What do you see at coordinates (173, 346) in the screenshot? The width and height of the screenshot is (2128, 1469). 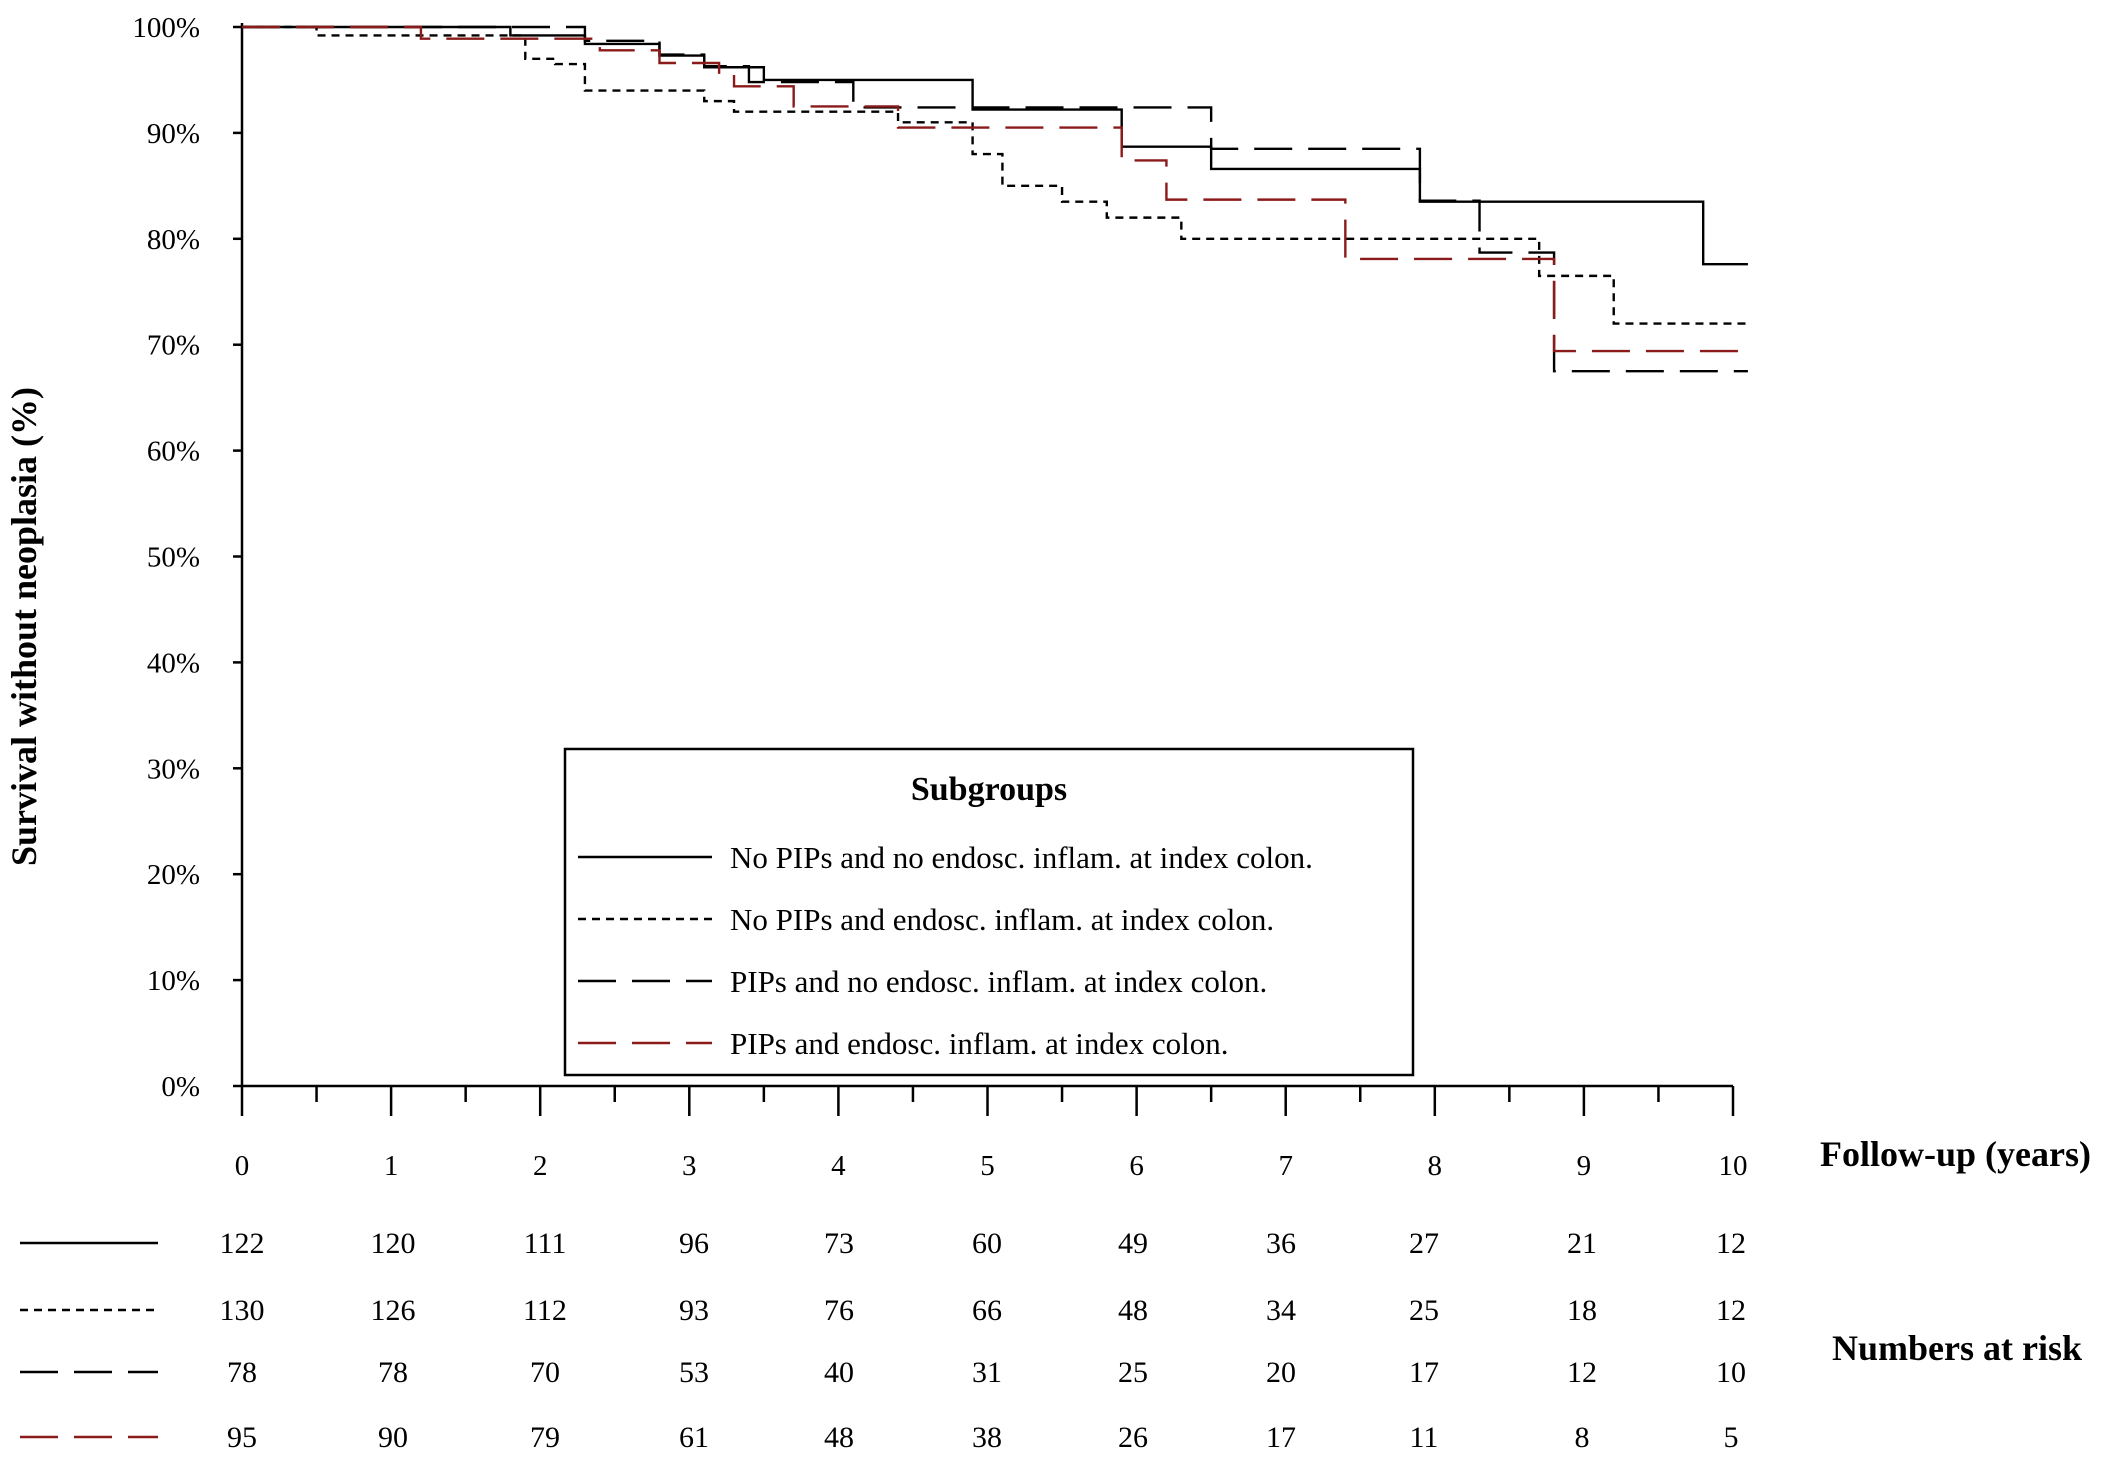 I see `y-tick-label: 70%` at bounding box center [173, 346].